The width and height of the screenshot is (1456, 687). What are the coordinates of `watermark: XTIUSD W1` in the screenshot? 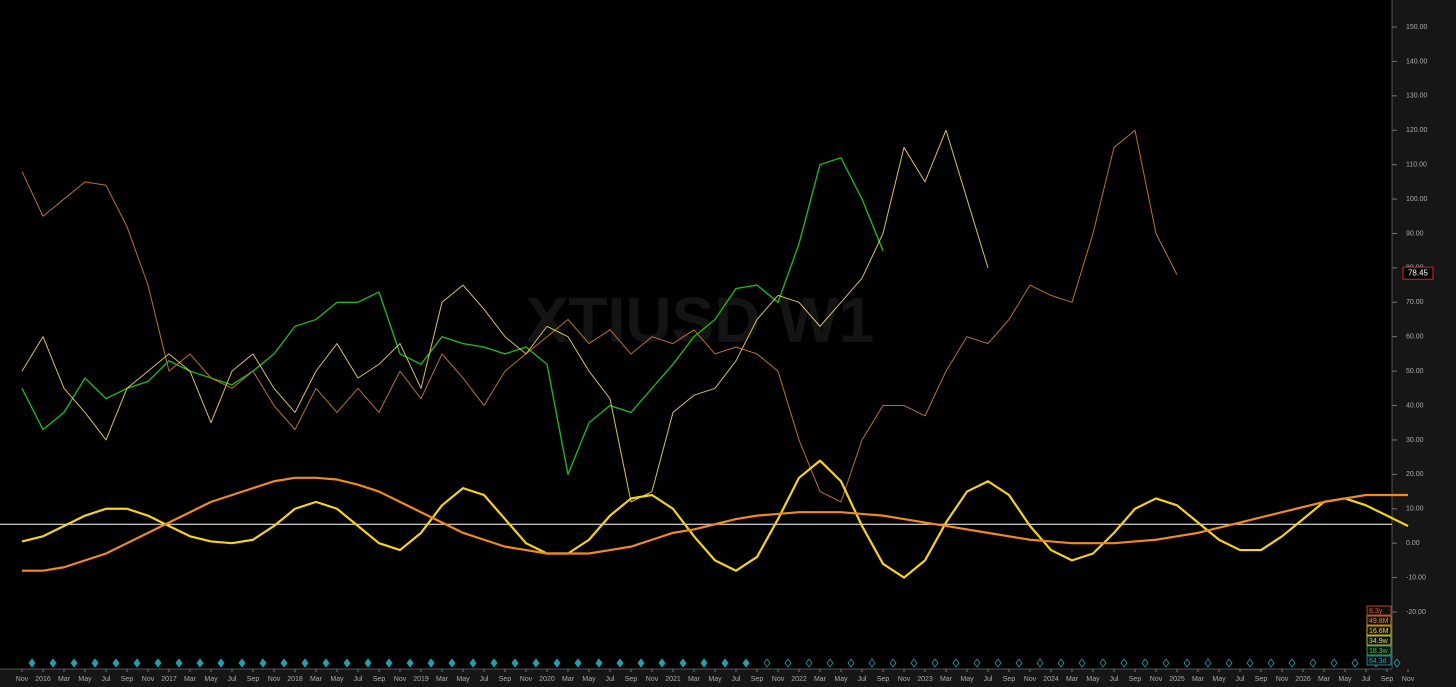 It's located at (700, 320).